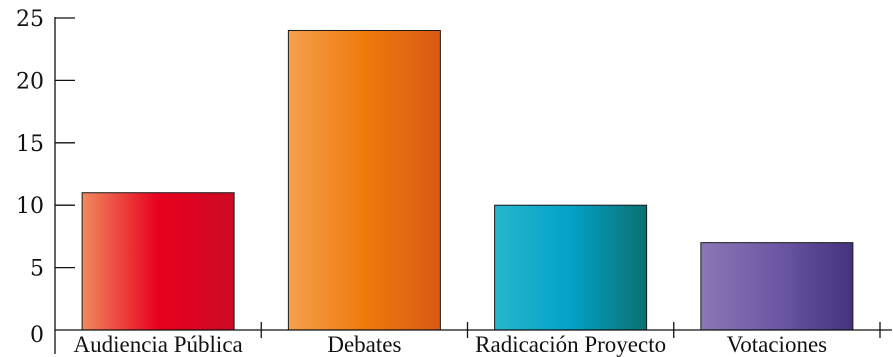 The width and height of the screenshot is (893, 357). What do you see at coordinates (45, 177) in the screenshot?
I see `y-ticks: 0 5 10 15 20 25` at bounding box center [45, 177].